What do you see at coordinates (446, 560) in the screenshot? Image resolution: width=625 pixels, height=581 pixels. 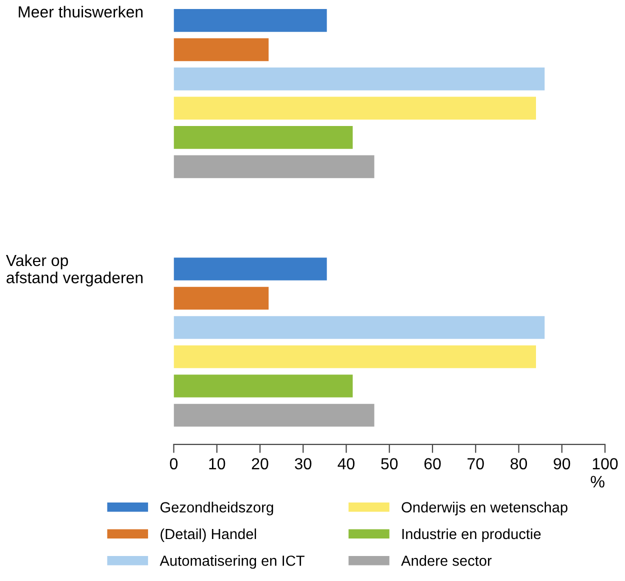 I see `legend-label: Andere sector` at bounding box center [446, 560].